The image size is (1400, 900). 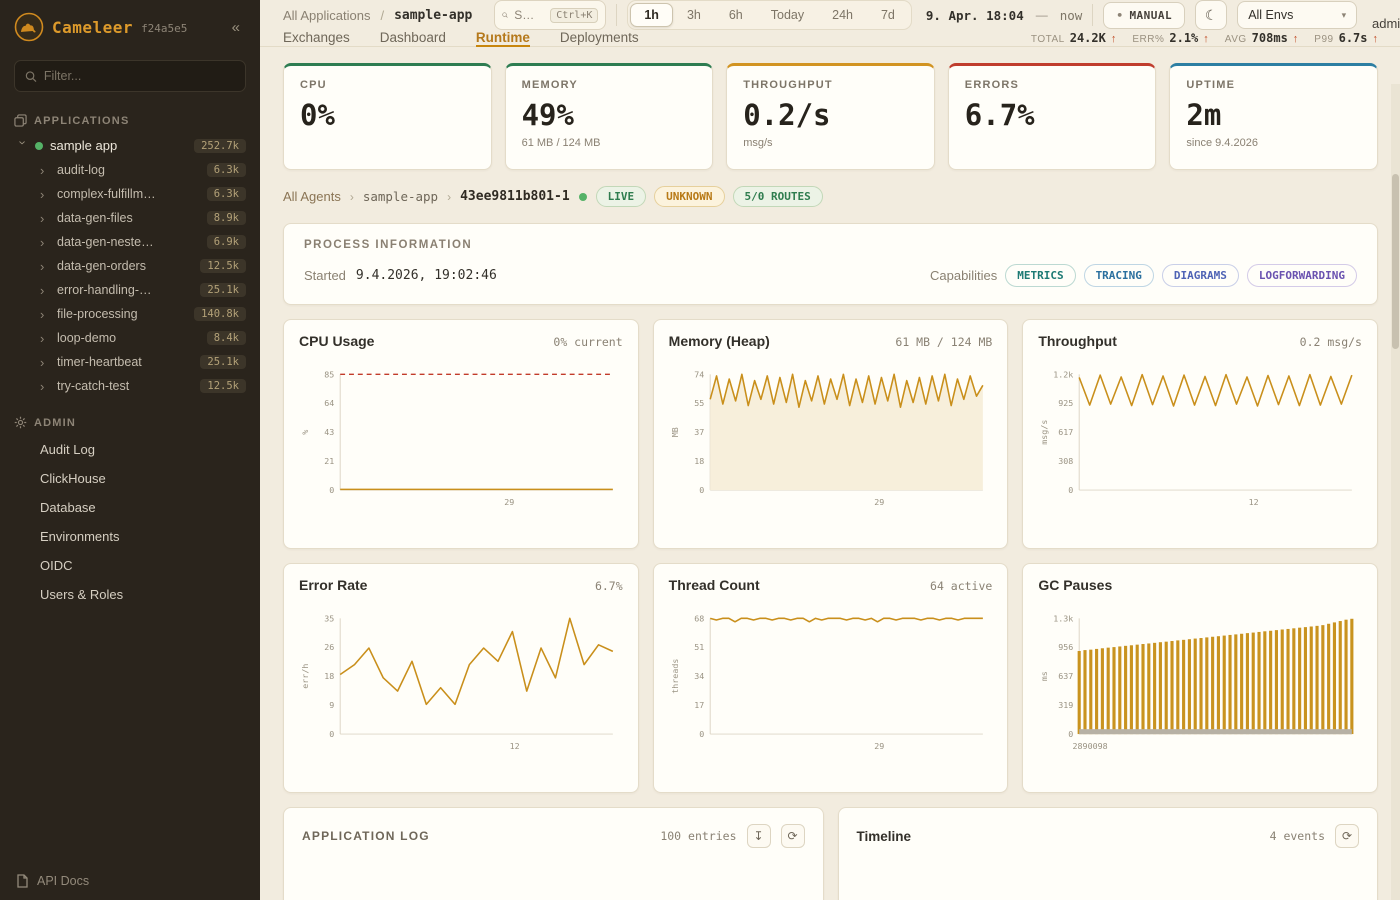 I want to click on stat-value: 2.1%, so click(x=1184, y=38).